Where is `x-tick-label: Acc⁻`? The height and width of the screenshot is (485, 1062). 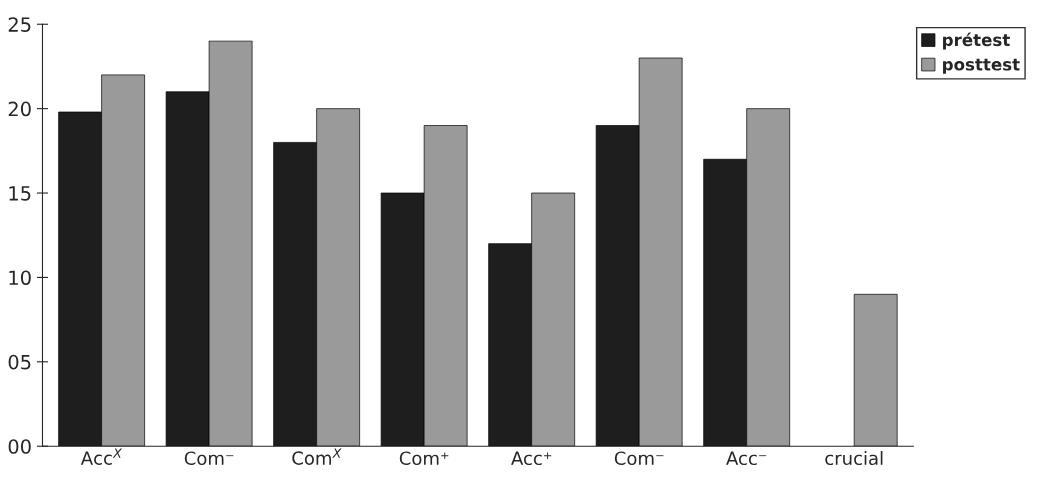
x-tick-label: Acc⁻ is located at coordinates (746, 458).